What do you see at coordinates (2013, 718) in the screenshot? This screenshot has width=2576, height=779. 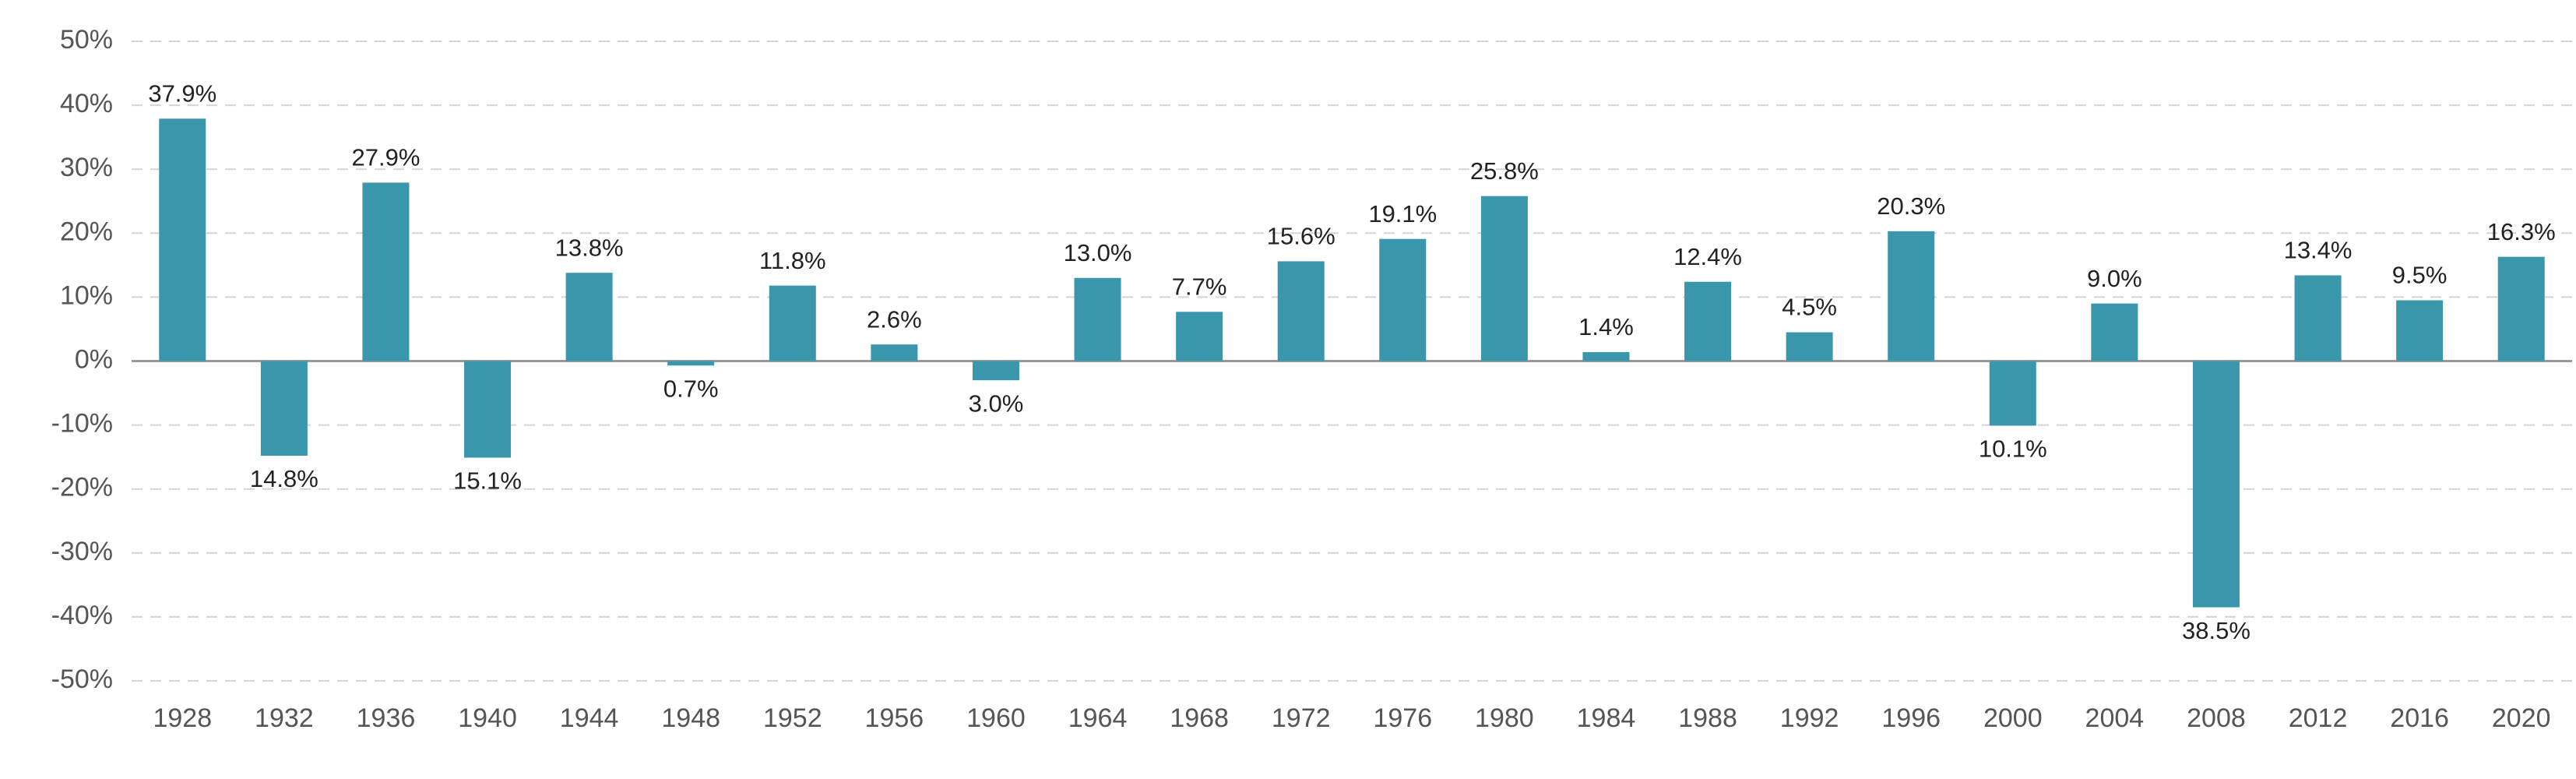 I see `x-tick-label: 2000` at bounding box center [2013, 718].